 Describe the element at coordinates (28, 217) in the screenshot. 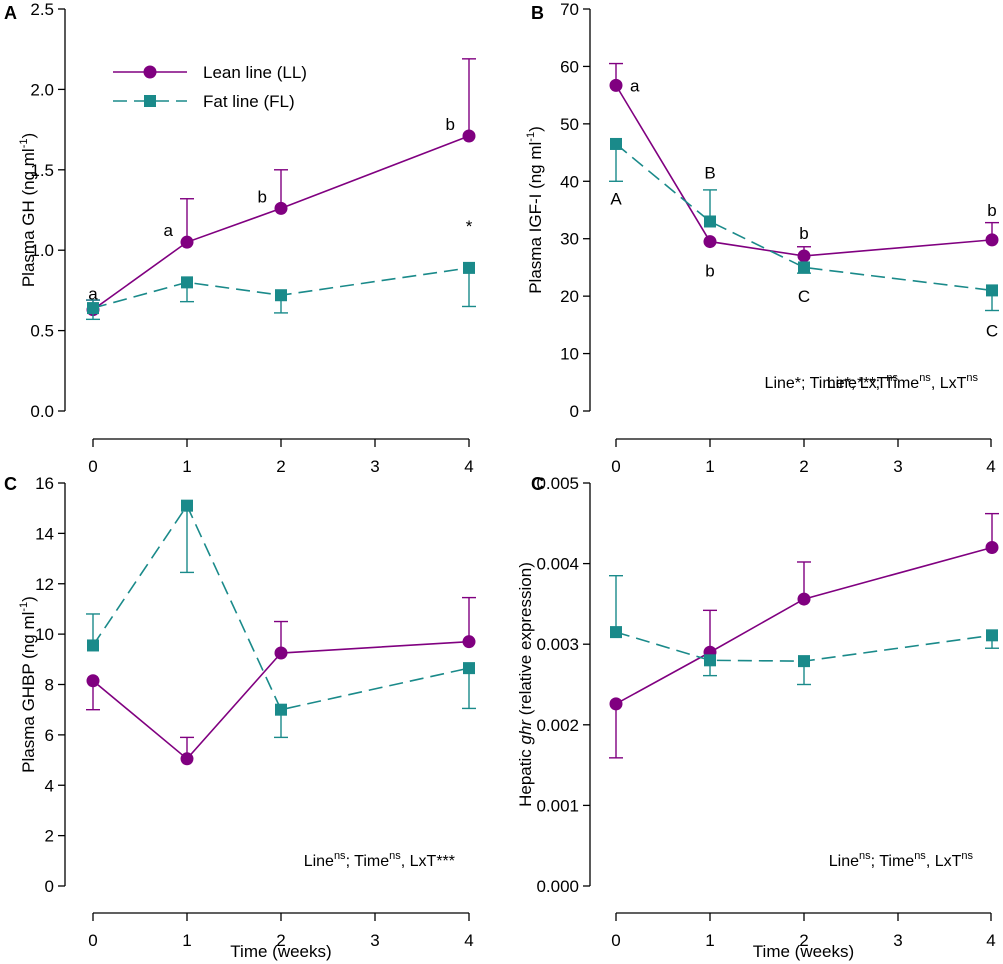

I see `y-axis-label-part: Plasma GH (ng ml` at that location.